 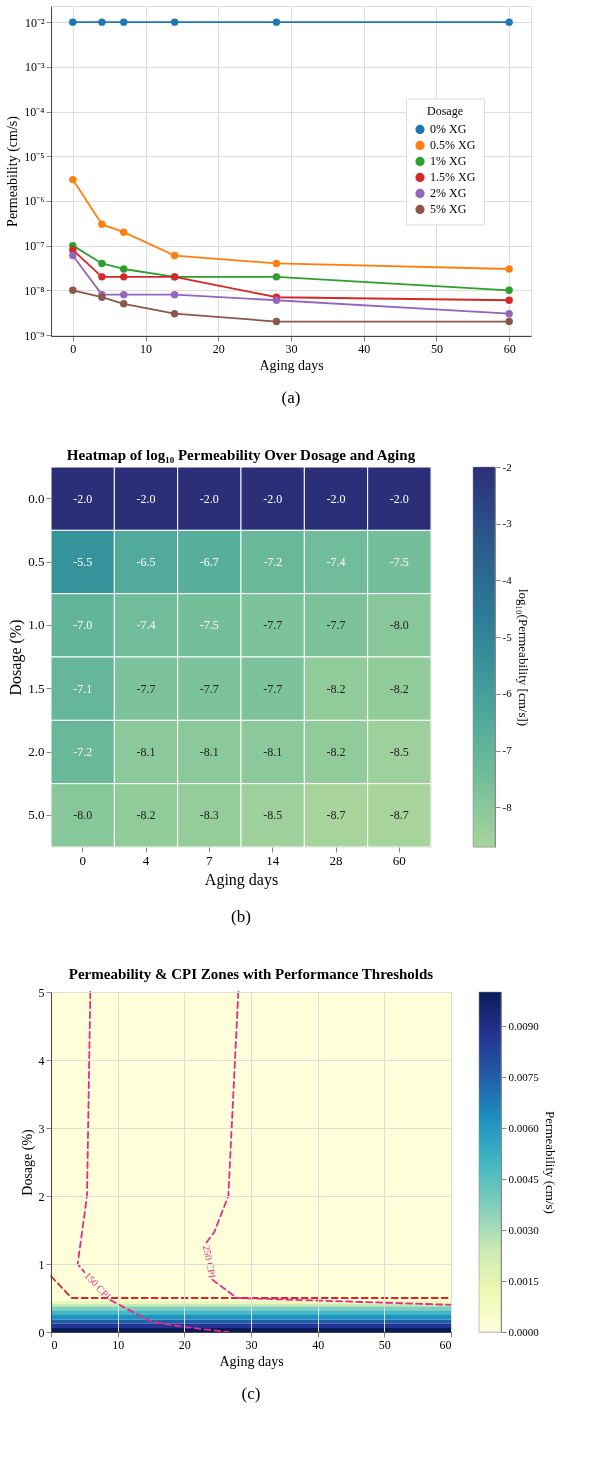 What do you see at coordinates (507, 636) in the screenshot?
I see `color-bar-label: -5` at bounding box center [507, 636].